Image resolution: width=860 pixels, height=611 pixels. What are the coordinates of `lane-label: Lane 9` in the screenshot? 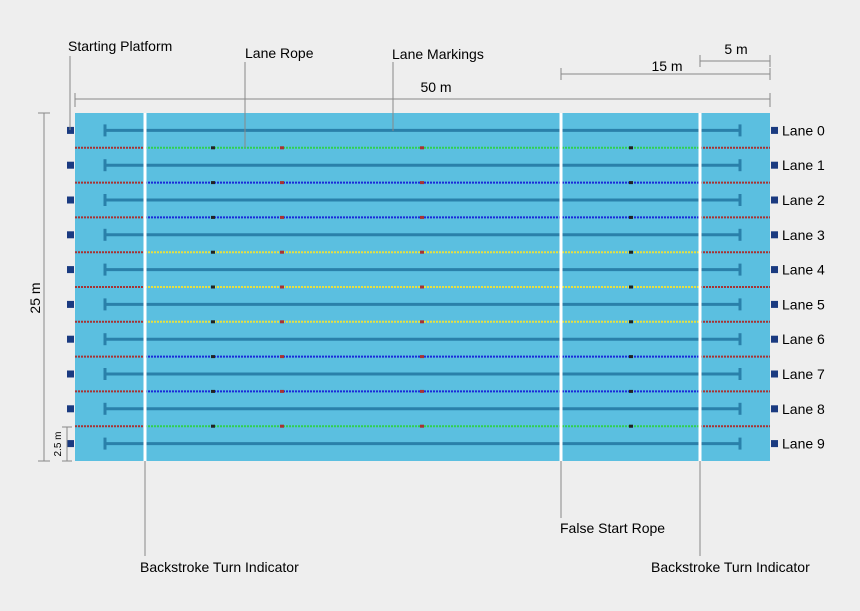 It's located at (803, 444).